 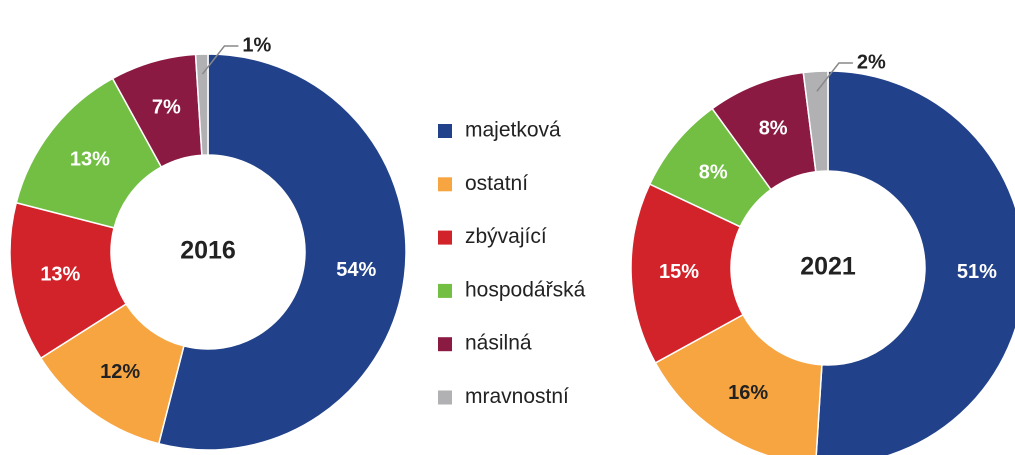 What do you see at coordinates (496, 183) in the screenshot?
I see `legend-label: ostatní` at bounding box center [496, 183].